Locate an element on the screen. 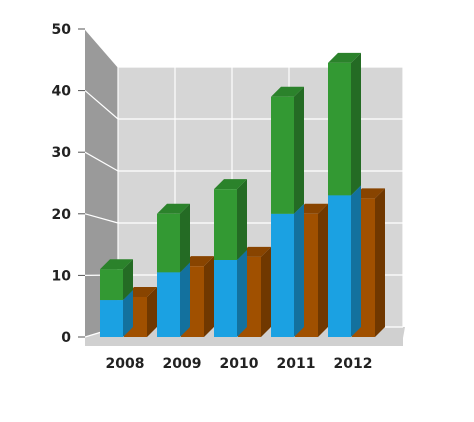 This screenshot has height=422, width=474. y-axis: 0 10 20 30 40 50 is located at coordinates (68, 184).